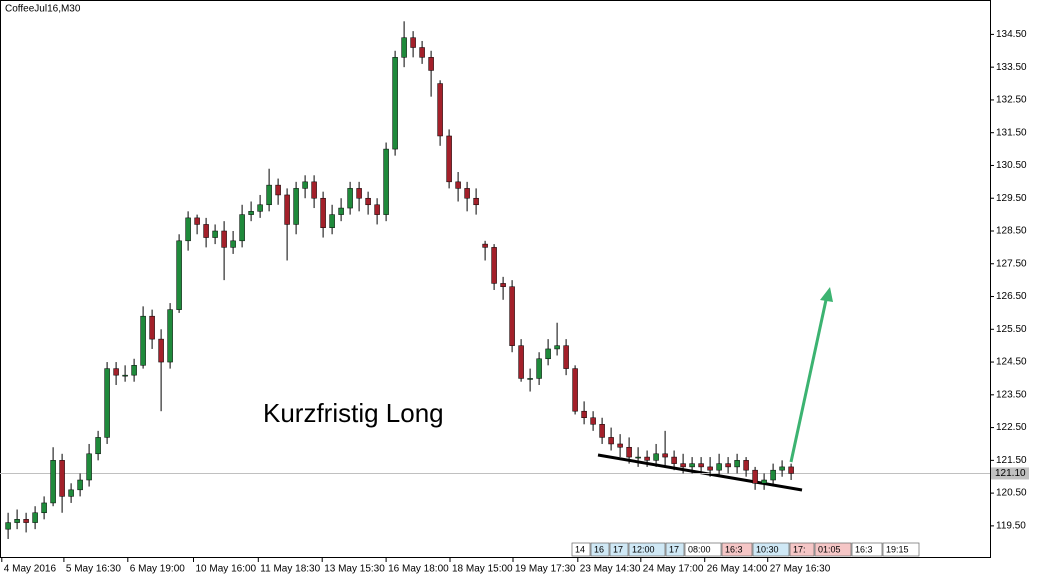  I want to click on x-tick-label: 11 May 18:30, so click(290, 569).